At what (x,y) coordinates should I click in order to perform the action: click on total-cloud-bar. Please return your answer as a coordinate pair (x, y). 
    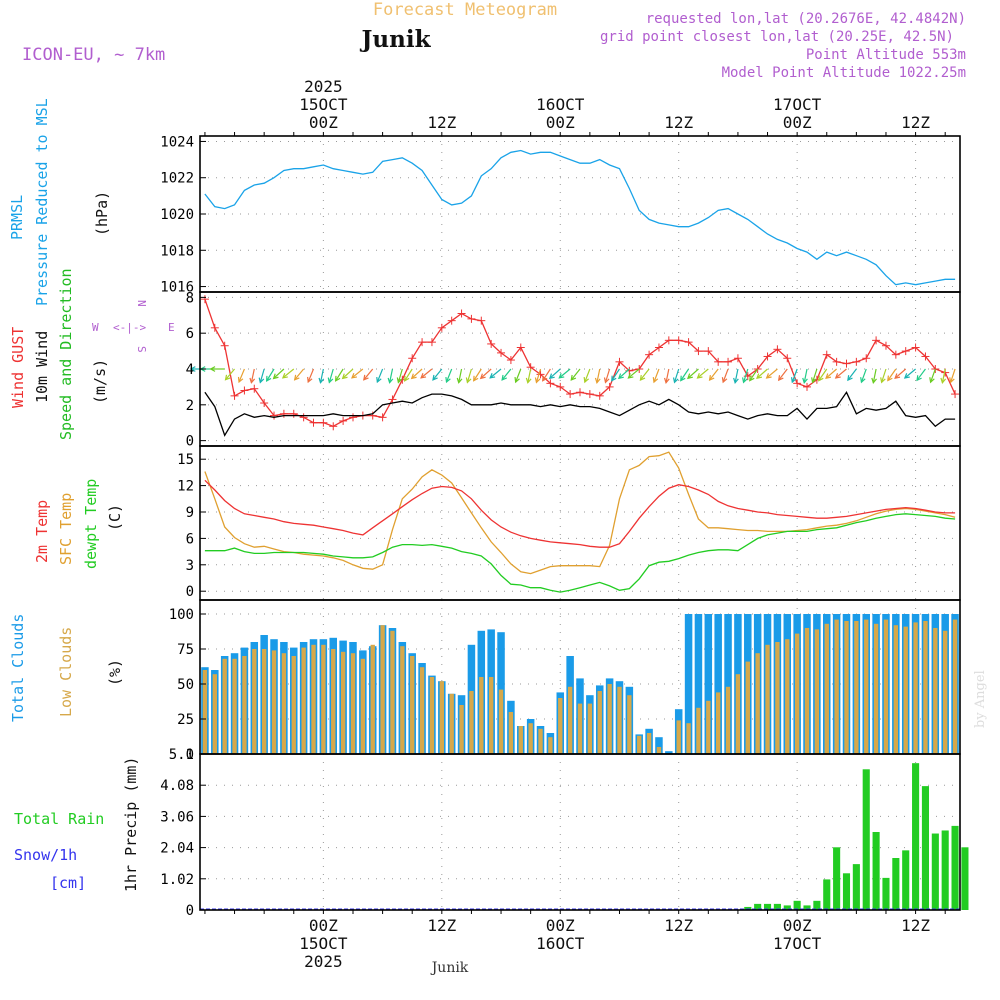
    Looking at the image, I should click on (688, 684).